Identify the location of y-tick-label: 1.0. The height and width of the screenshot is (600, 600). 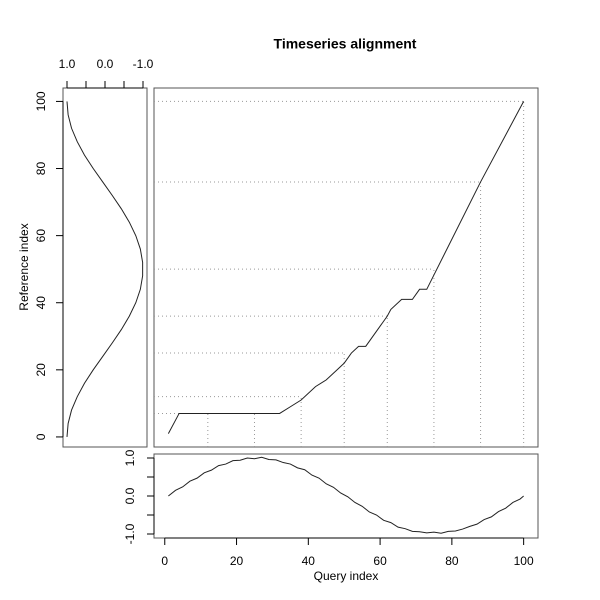
(130, 457).